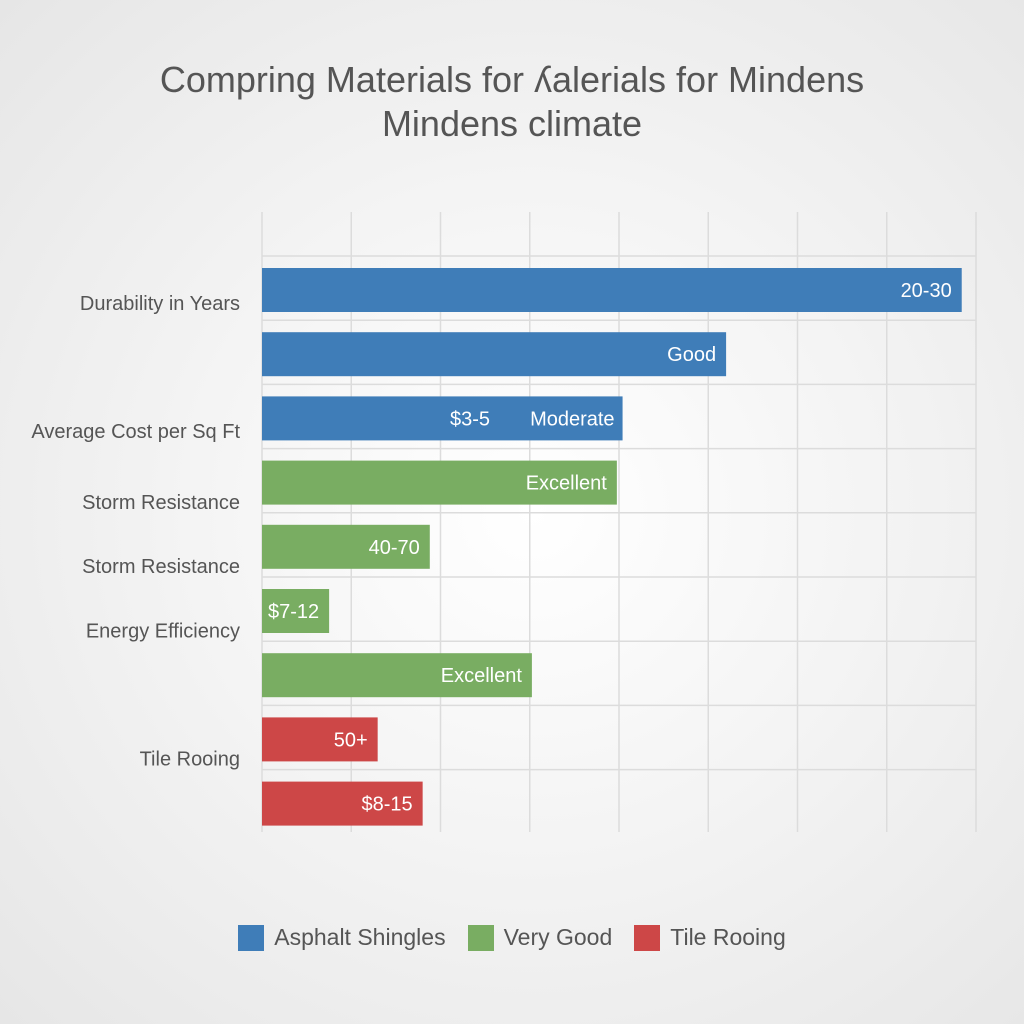  I want to click on legend-label-asphalt-shingles: Asphalt Shingles, so click(360, 937).